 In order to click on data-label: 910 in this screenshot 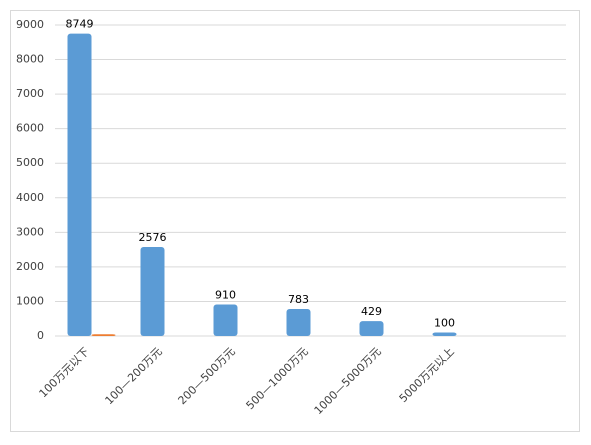, I will do `click(225, 295)`.